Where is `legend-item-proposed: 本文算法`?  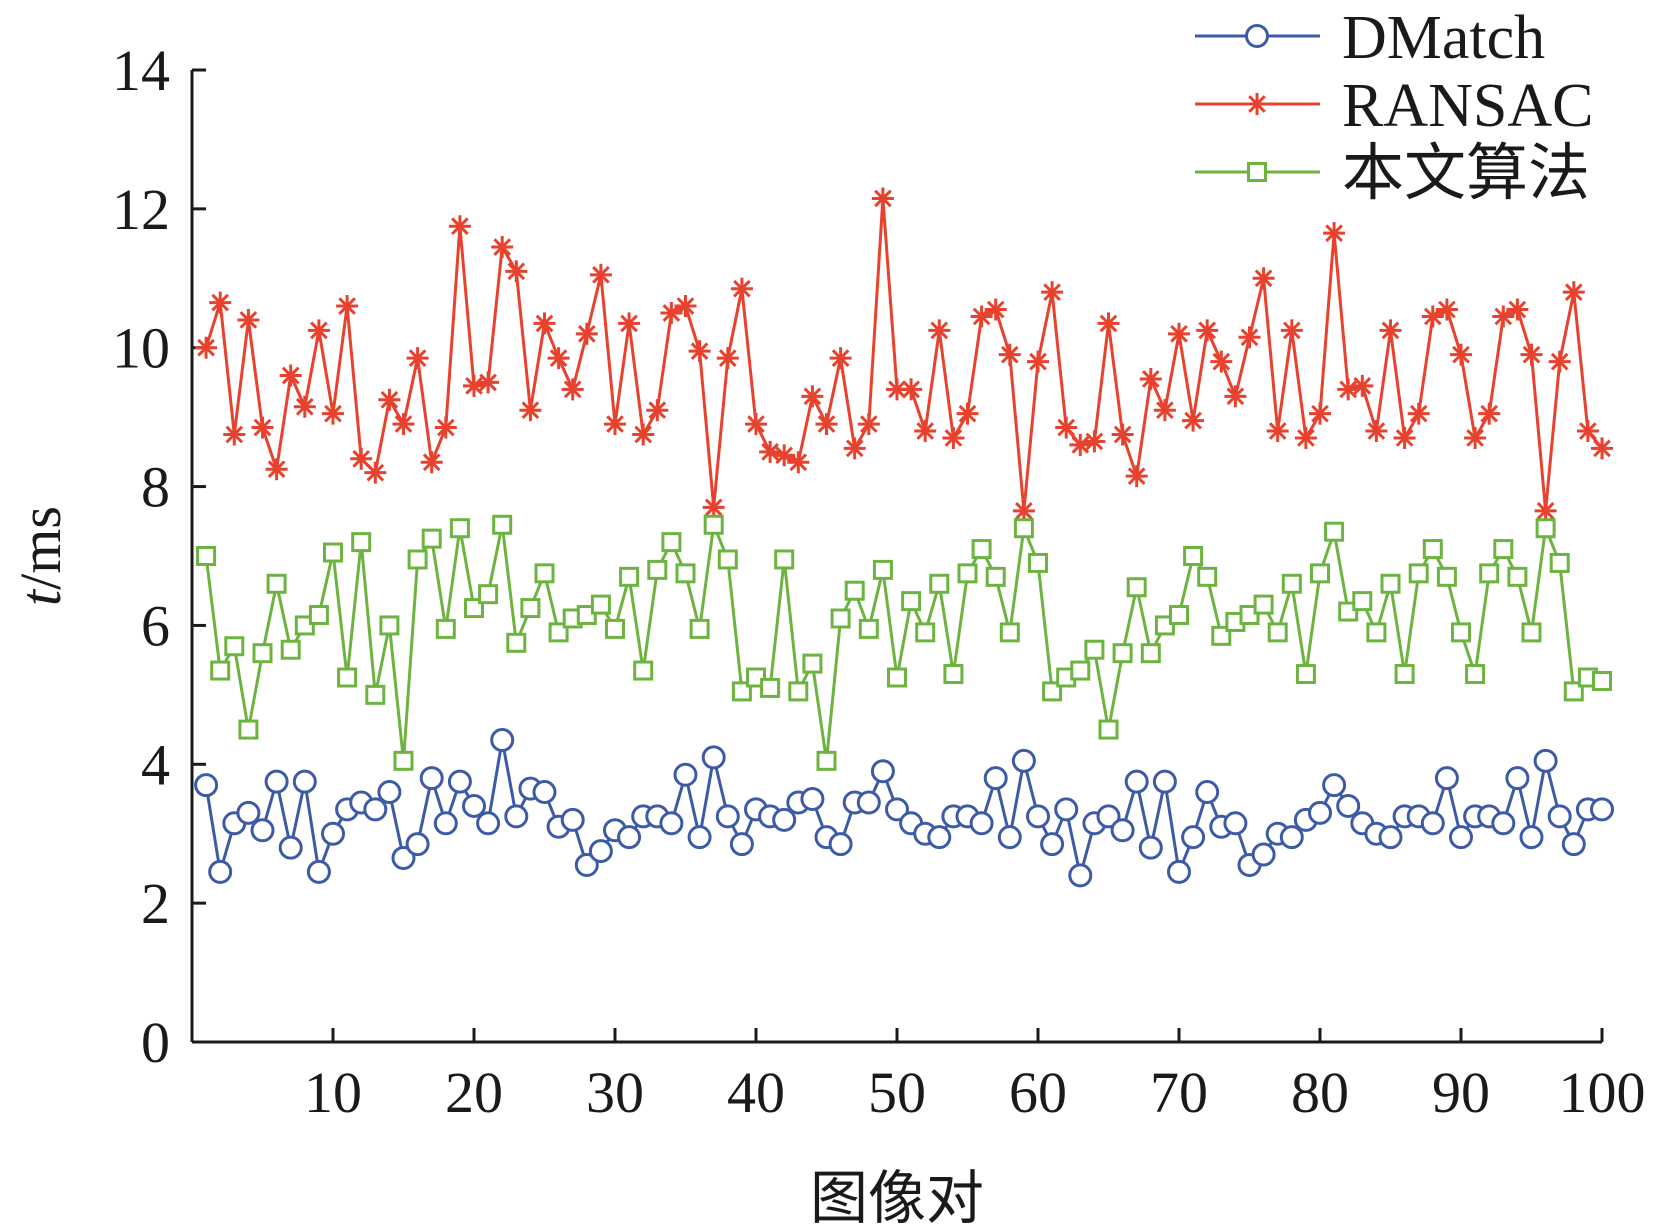 legend-item-proposed: 本文算法 is located at coordinates (1392, 174).